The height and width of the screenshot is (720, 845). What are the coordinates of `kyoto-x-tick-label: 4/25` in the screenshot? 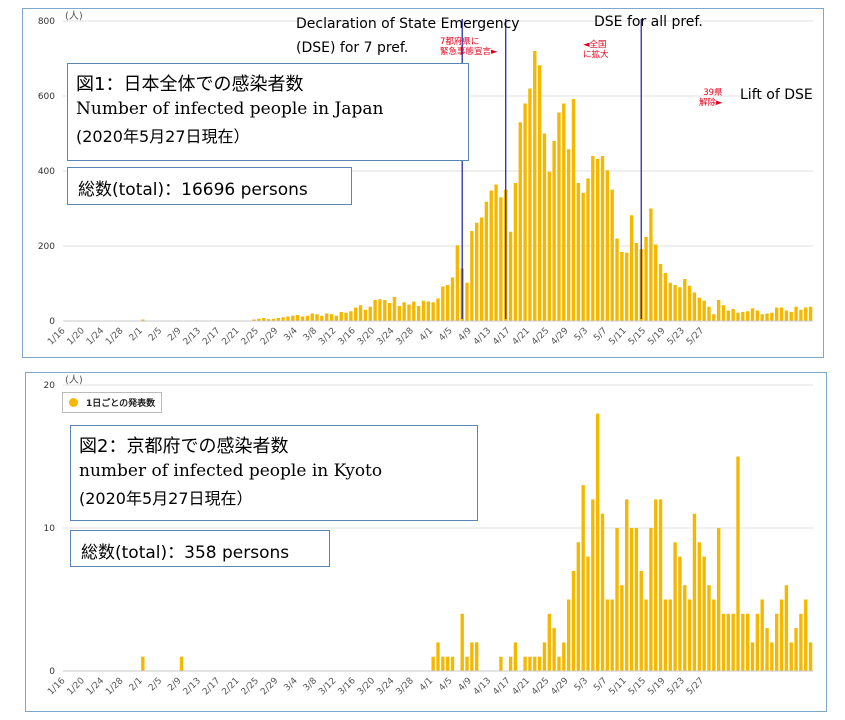 It's located at (540, 686).